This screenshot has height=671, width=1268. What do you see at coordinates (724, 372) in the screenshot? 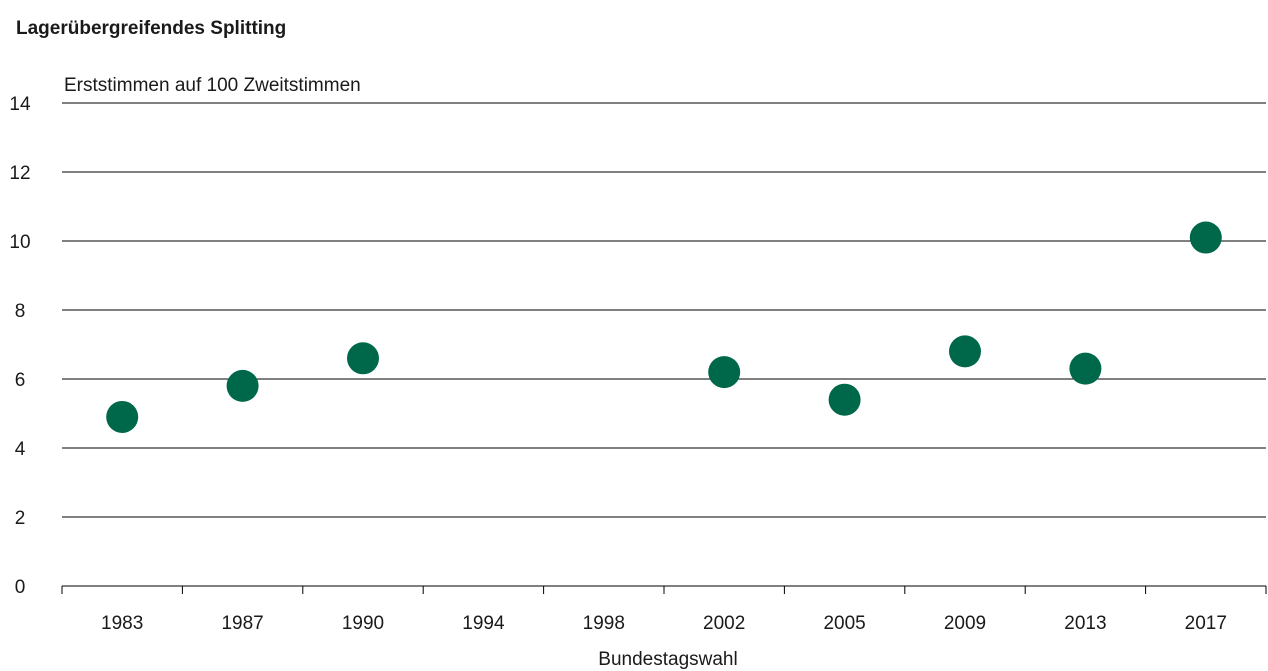
I see `data-point-2002` at bounding box center [724, 372].